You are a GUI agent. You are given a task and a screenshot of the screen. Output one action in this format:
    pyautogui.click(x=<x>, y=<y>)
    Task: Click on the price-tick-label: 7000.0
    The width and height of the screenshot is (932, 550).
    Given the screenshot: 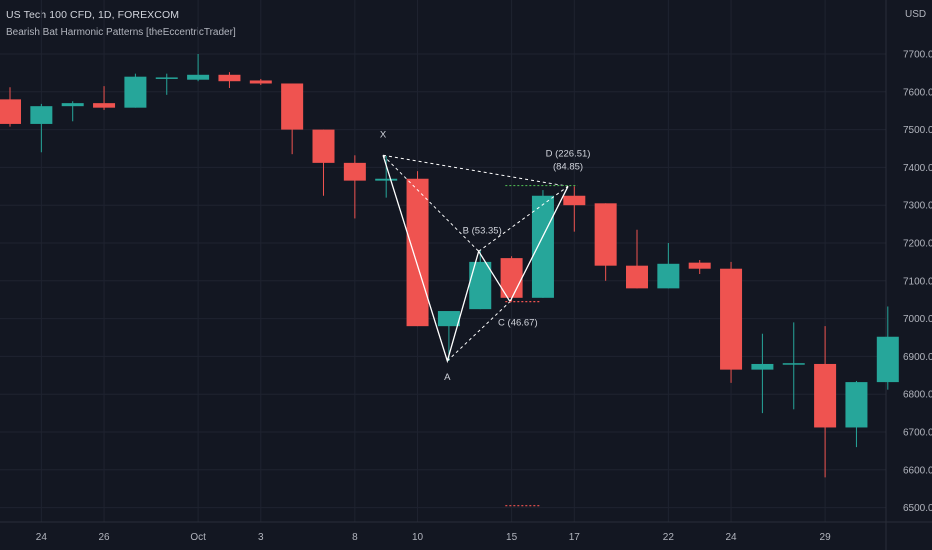 What is the action you would take?
    pyautogui.click(x=917, y=319)
    